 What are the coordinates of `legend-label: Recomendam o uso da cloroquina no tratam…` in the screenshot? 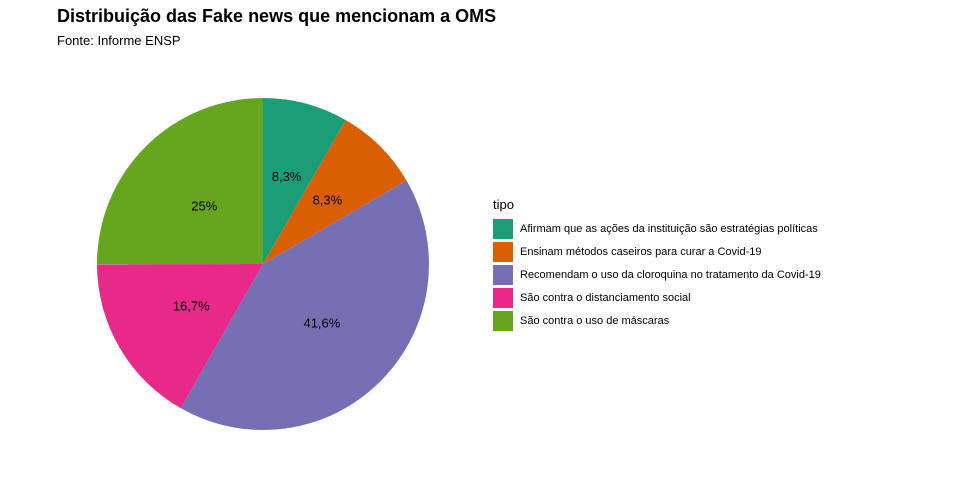 It's located at (670, 274).